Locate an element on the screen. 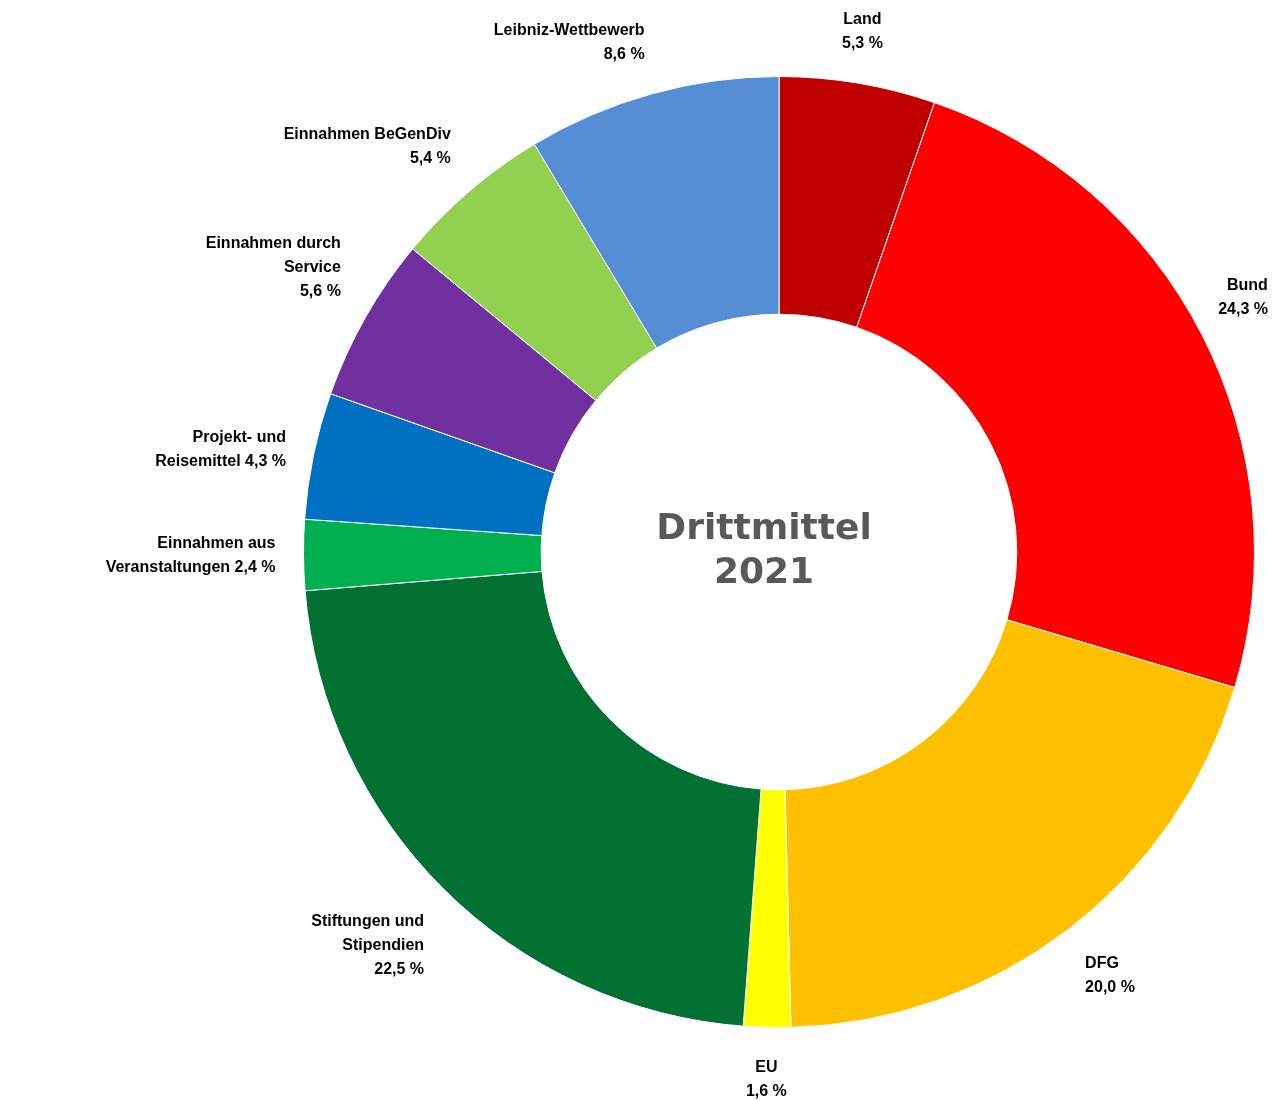 This screenshot has height=1100, width=1274. data-label: 5,4 % is located at coordinates (430, 157).